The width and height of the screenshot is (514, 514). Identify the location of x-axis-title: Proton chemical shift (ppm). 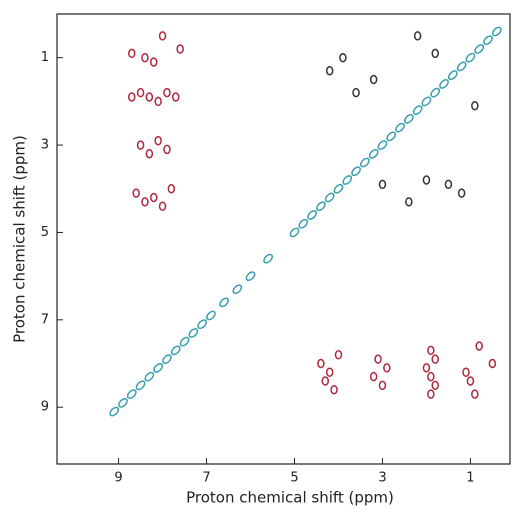
(290, 498).